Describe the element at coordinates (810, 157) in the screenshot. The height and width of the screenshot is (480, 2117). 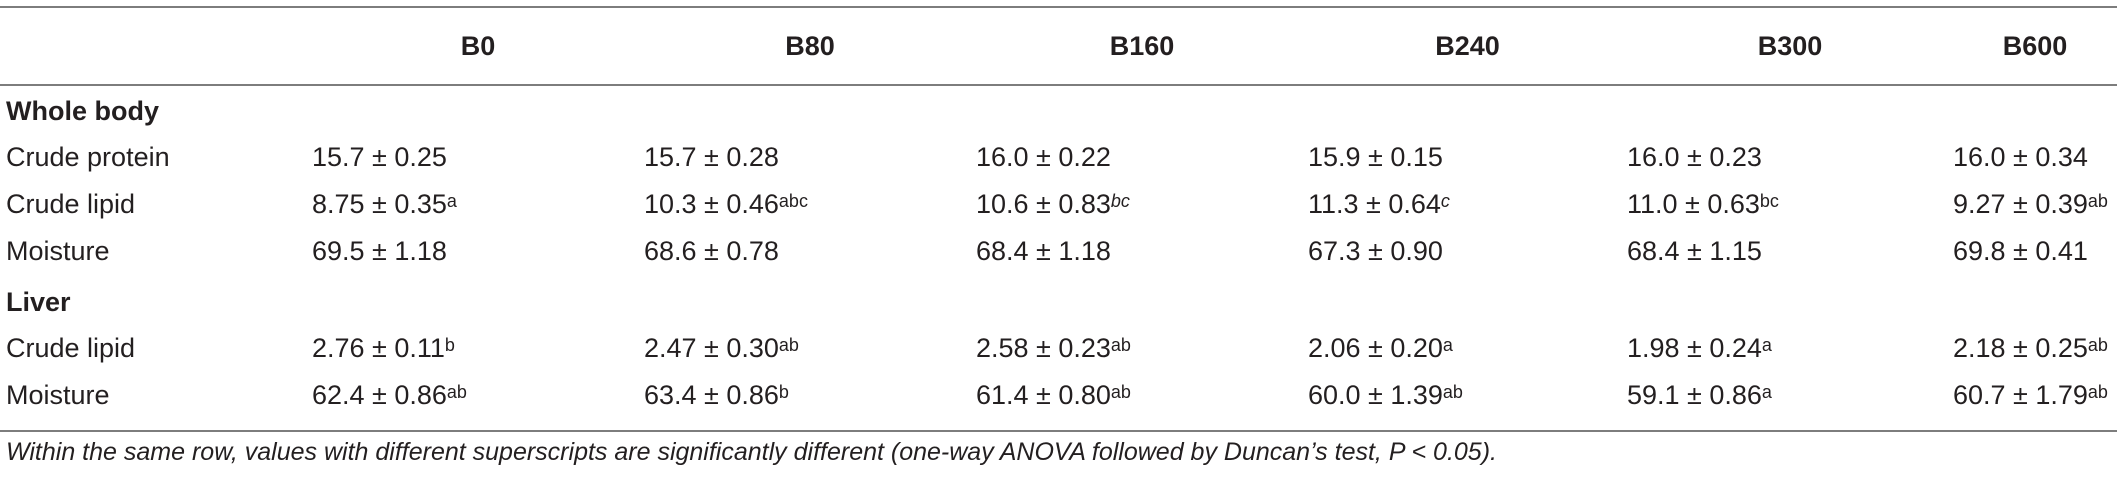
I see `table-cell: 15.7 ± 0.28` at that location.